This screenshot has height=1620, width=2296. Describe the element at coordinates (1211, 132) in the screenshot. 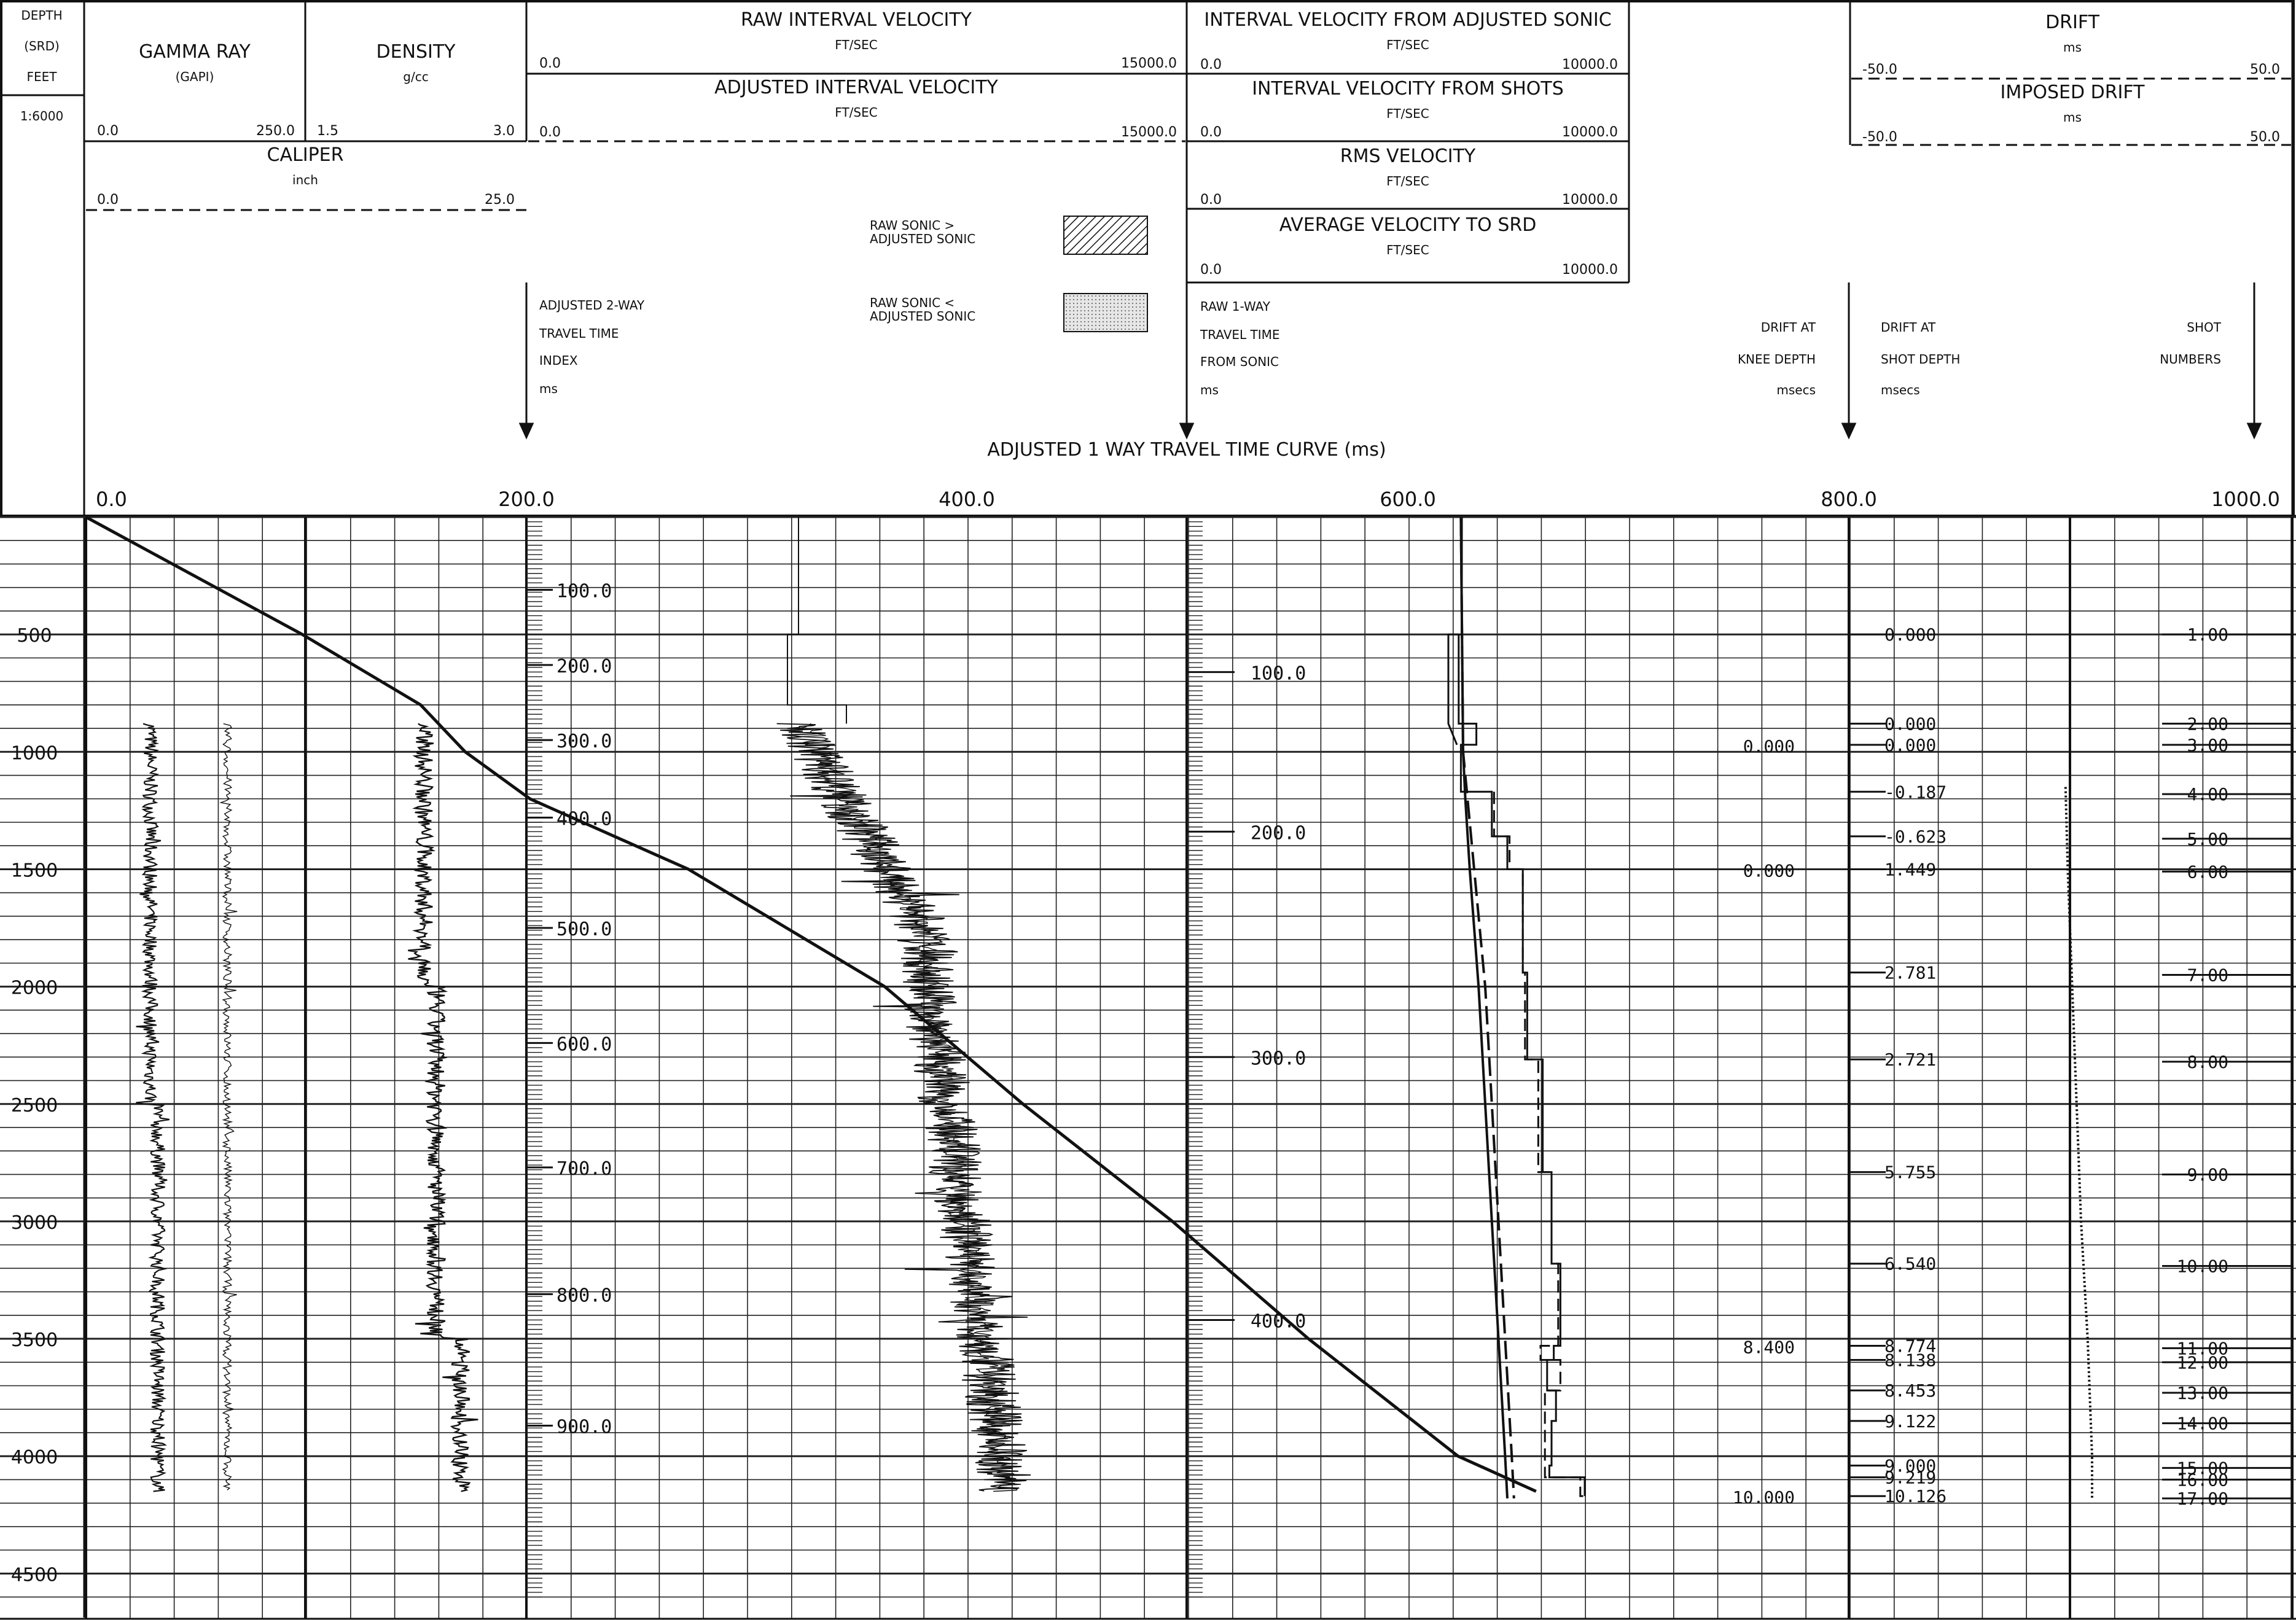

I see `iv-shots-min: 0.0` at that location.